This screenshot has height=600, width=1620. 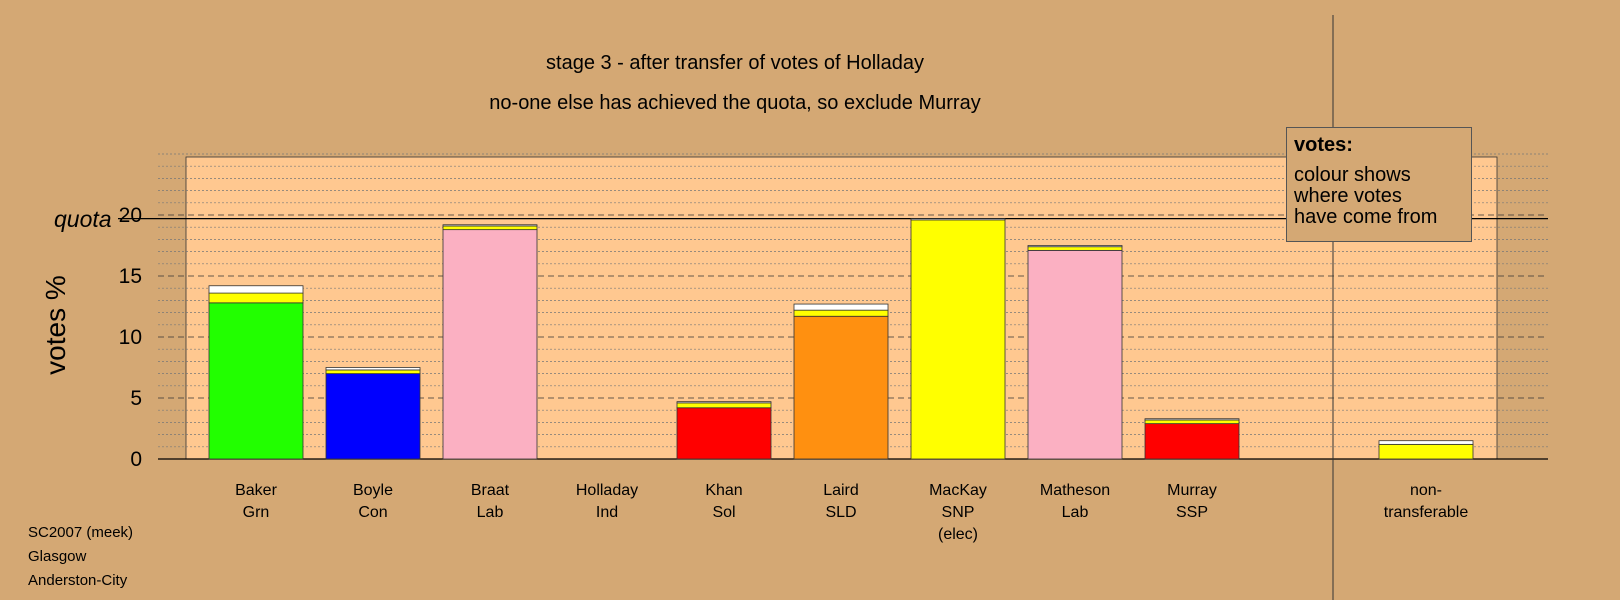 I want to click on x-tick-label-nontransferable: non-, so click(x=1426, y=490).